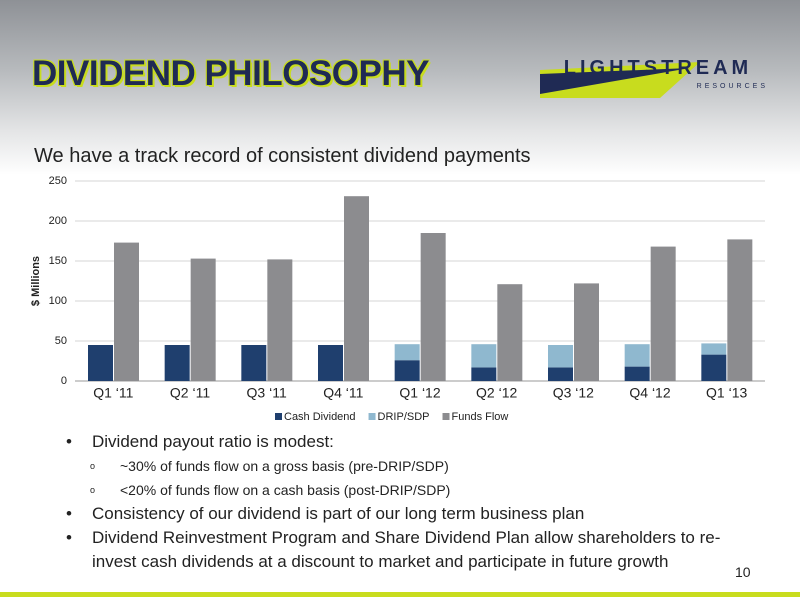 This screenshot has width=800, height=600. I want to click on logo-subtext: RESOURCES, so click(732, 86).